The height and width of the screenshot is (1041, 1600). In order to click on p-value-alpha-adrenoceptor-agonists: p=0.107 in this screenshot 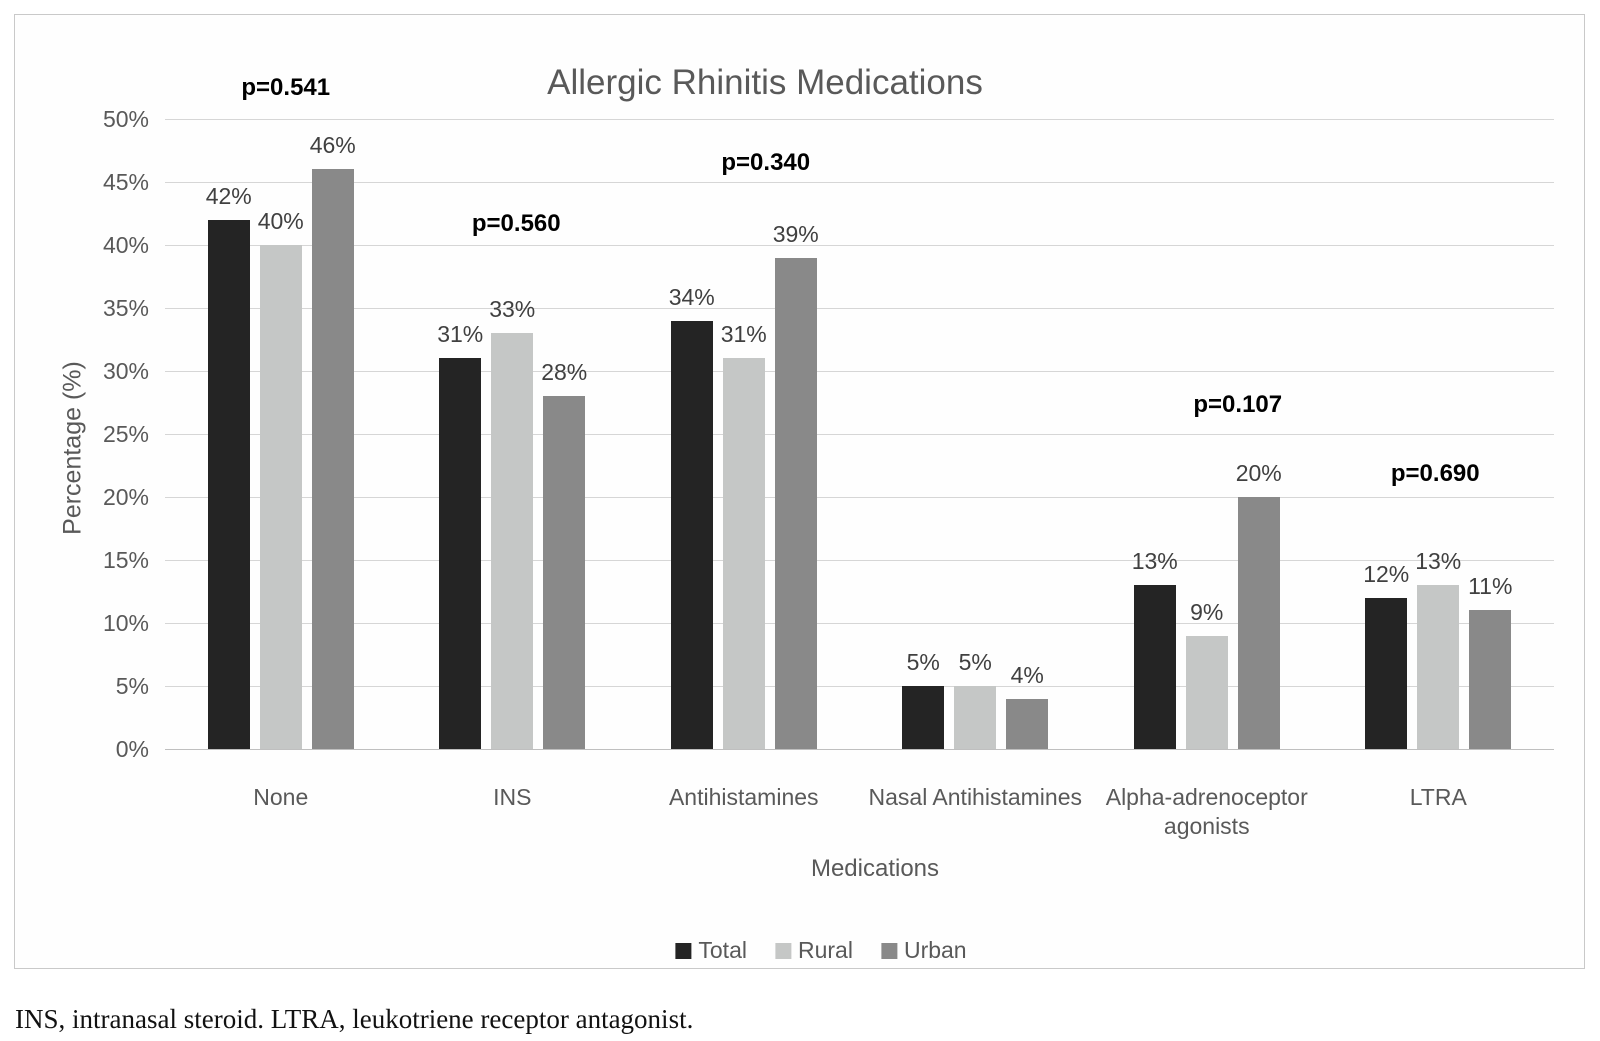, I will do `click(1238, 405)`.